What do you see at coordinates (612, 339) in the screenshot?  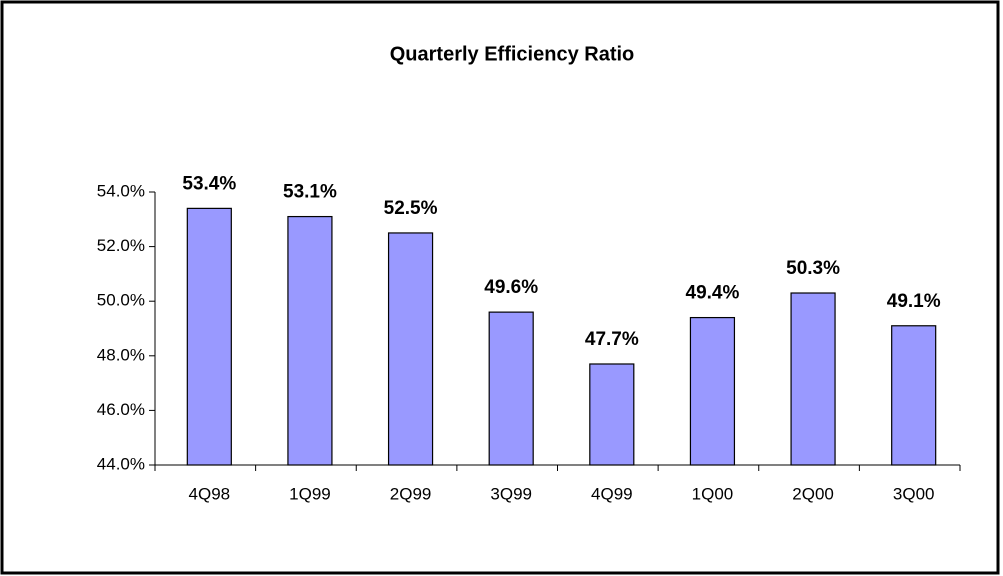 I see `data-label: 47.7%` at bounding box center [612, 339].